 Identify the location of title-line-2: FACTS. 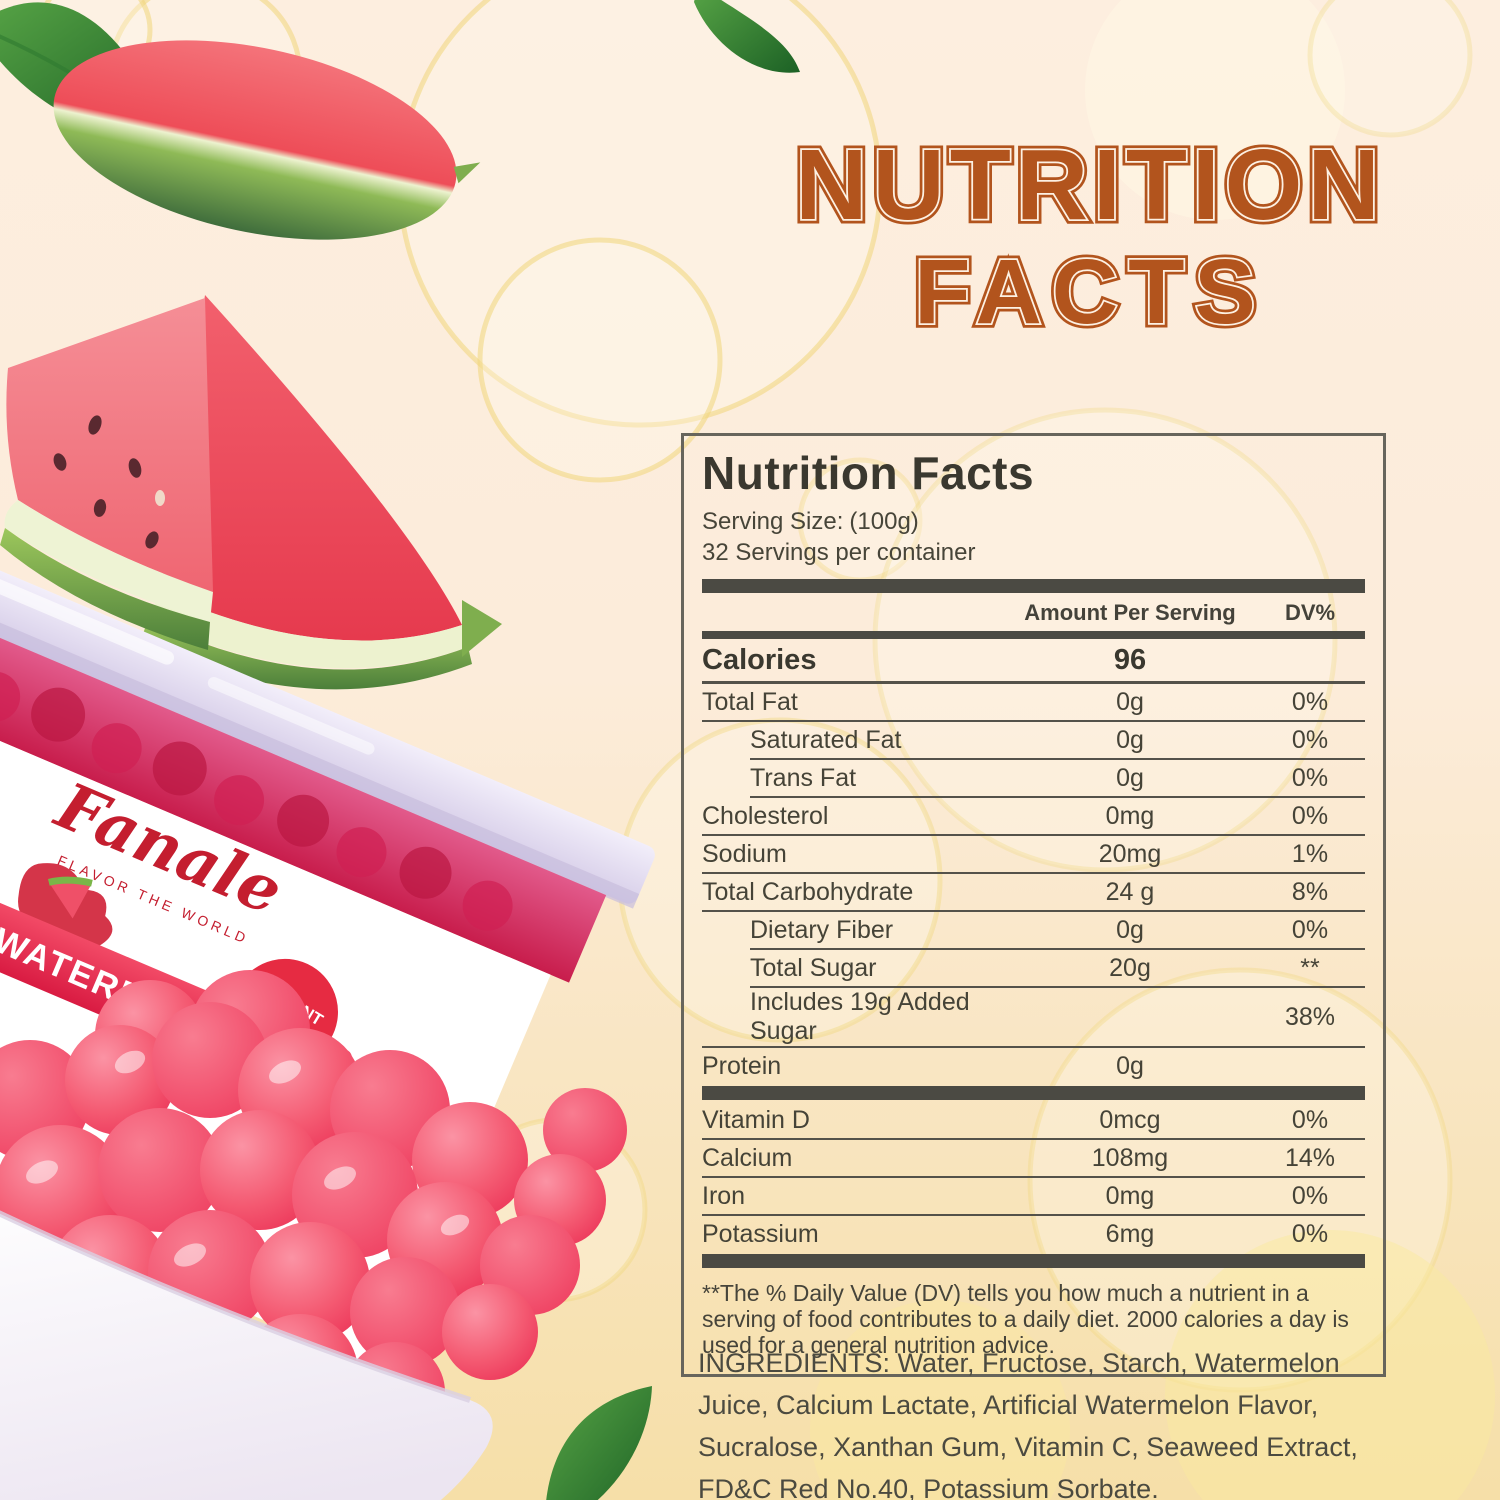
(1090, 292).